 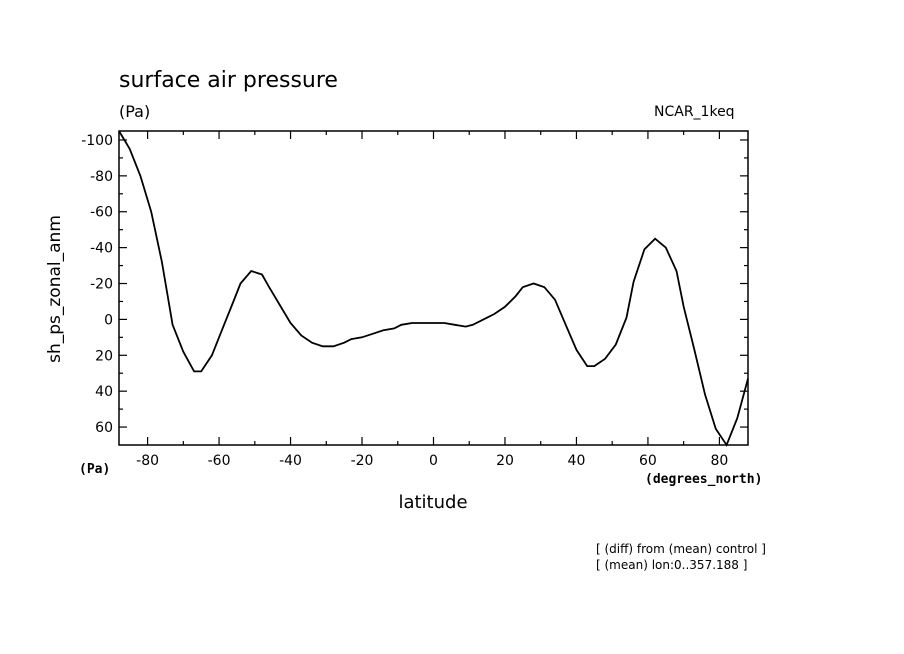 What do you see at coordinates (432, 502) in the screenshot?
I see `x-axis-label: latitude` at bounding box center [432, 502].